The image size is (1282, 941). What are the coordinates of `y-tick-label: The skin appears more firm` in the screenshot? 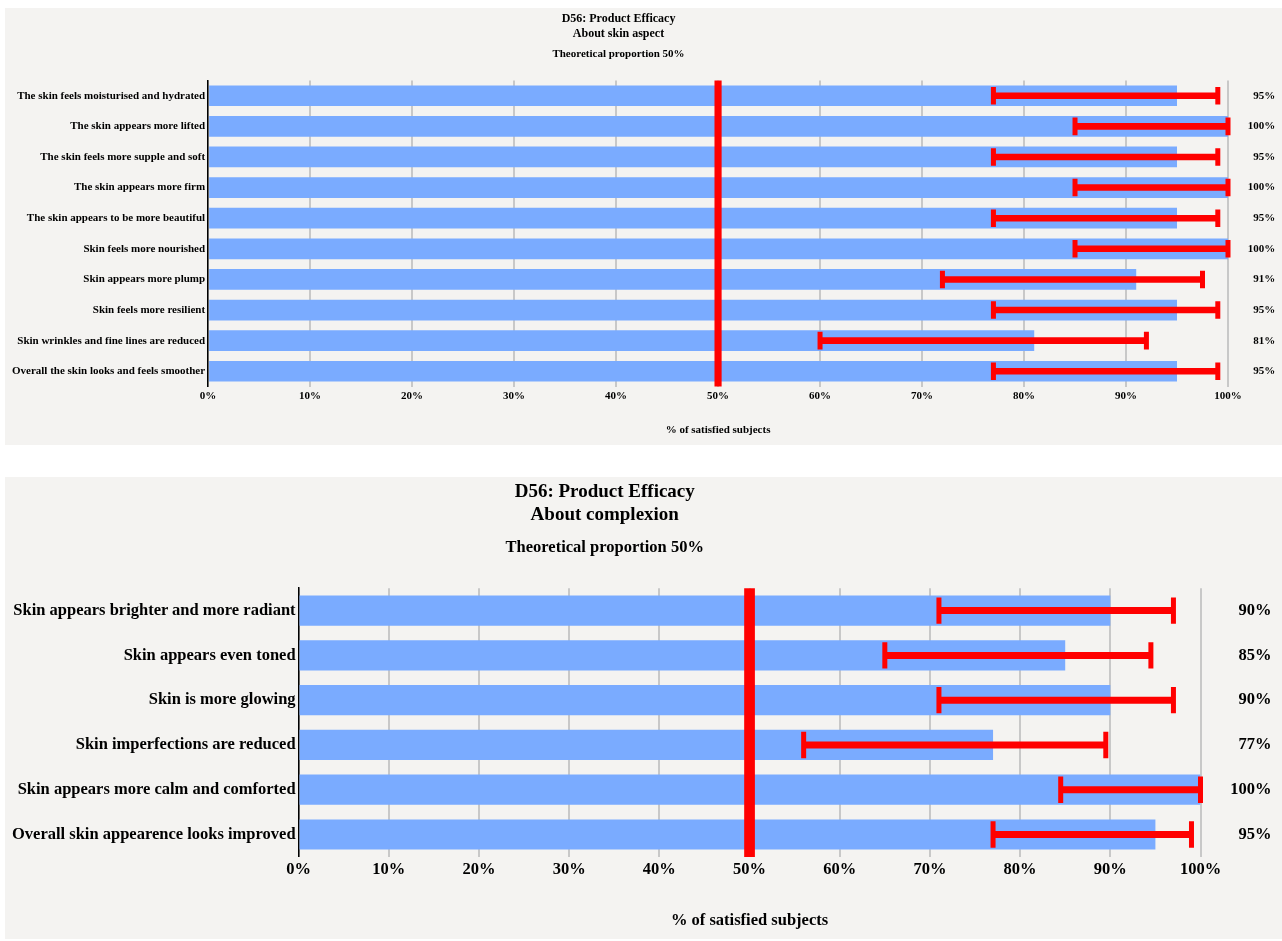 It's located at (139, 186).